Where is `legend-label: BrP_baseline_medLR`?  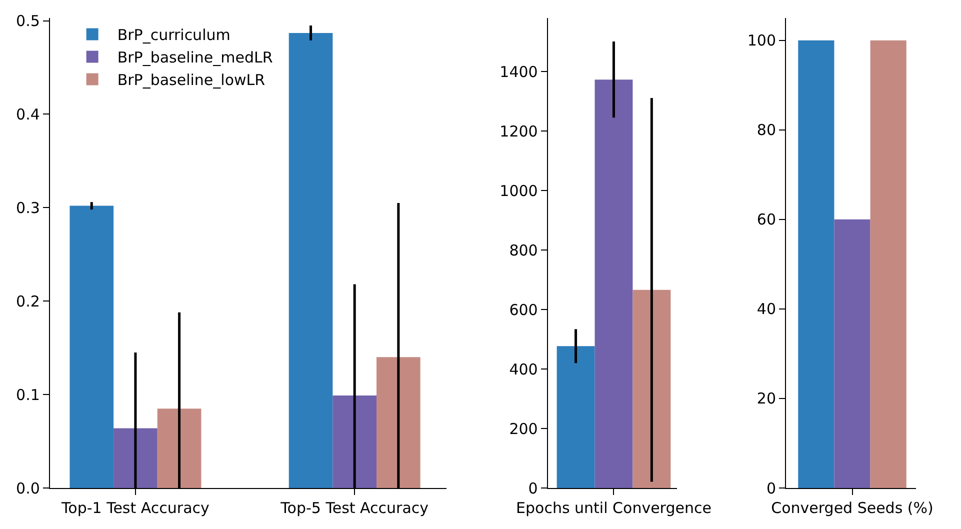
legend-label: BrP_baseline_medLR is located at coordinates (195, 57).